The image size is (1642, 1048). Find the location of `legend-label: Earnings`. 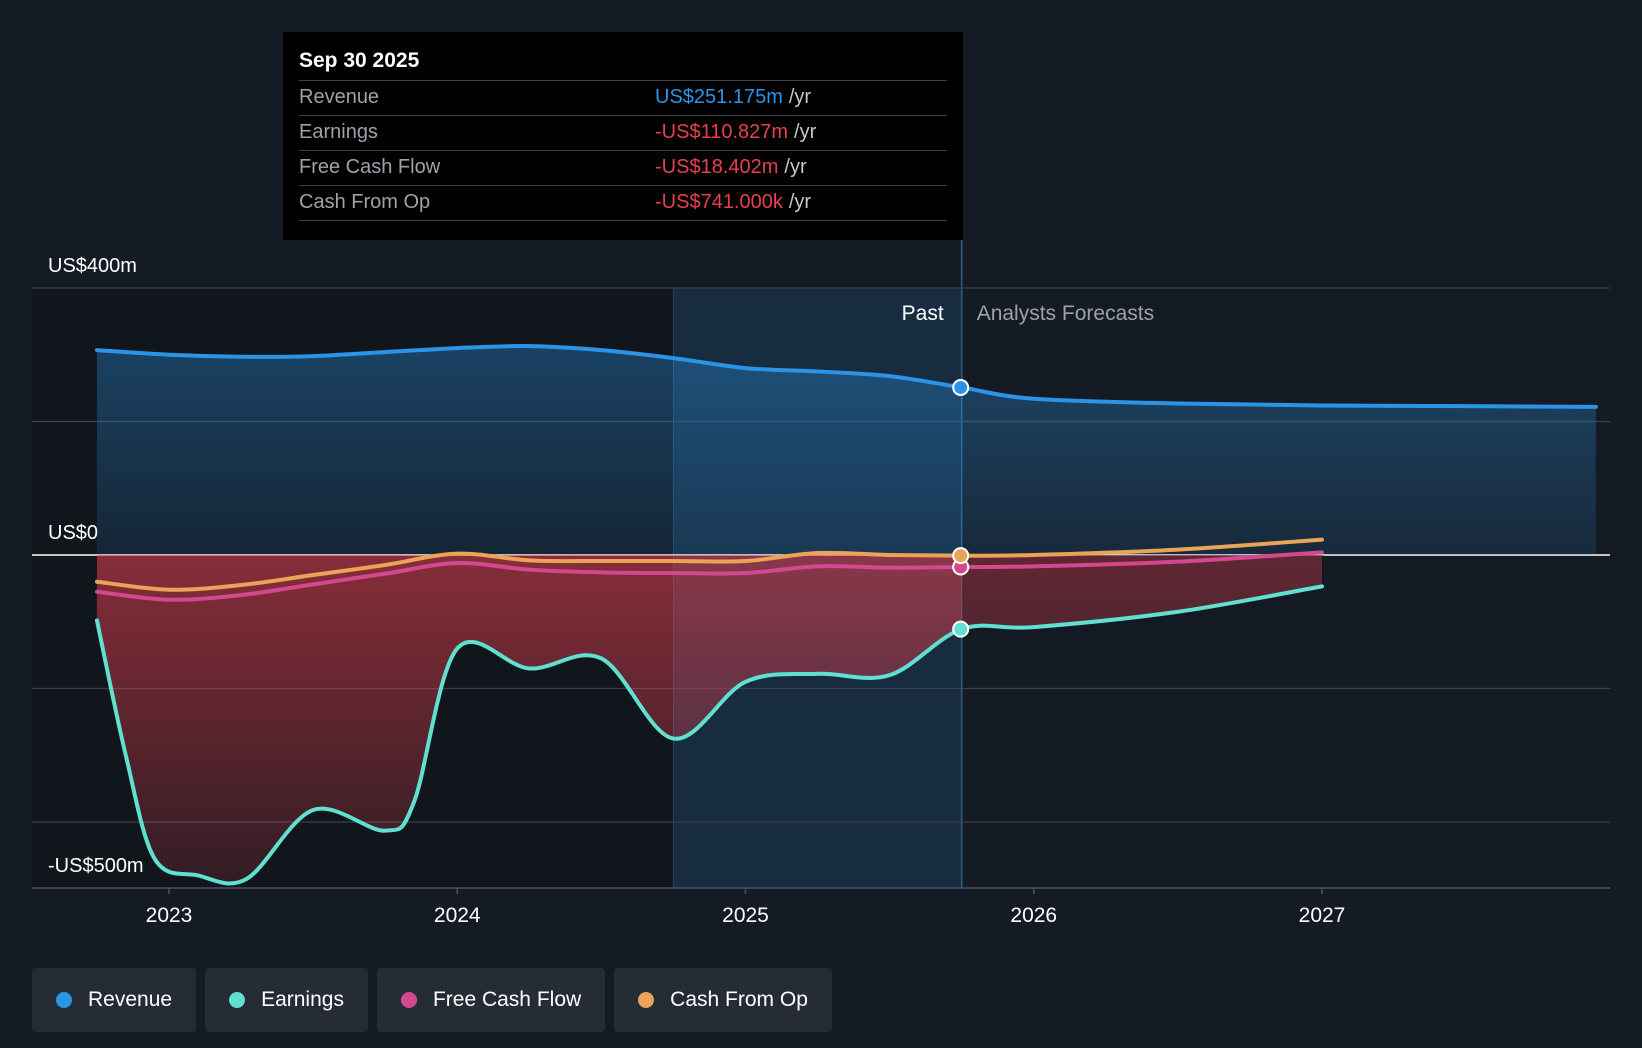

legend-label: Earnings is located at coordinates (302, 999).